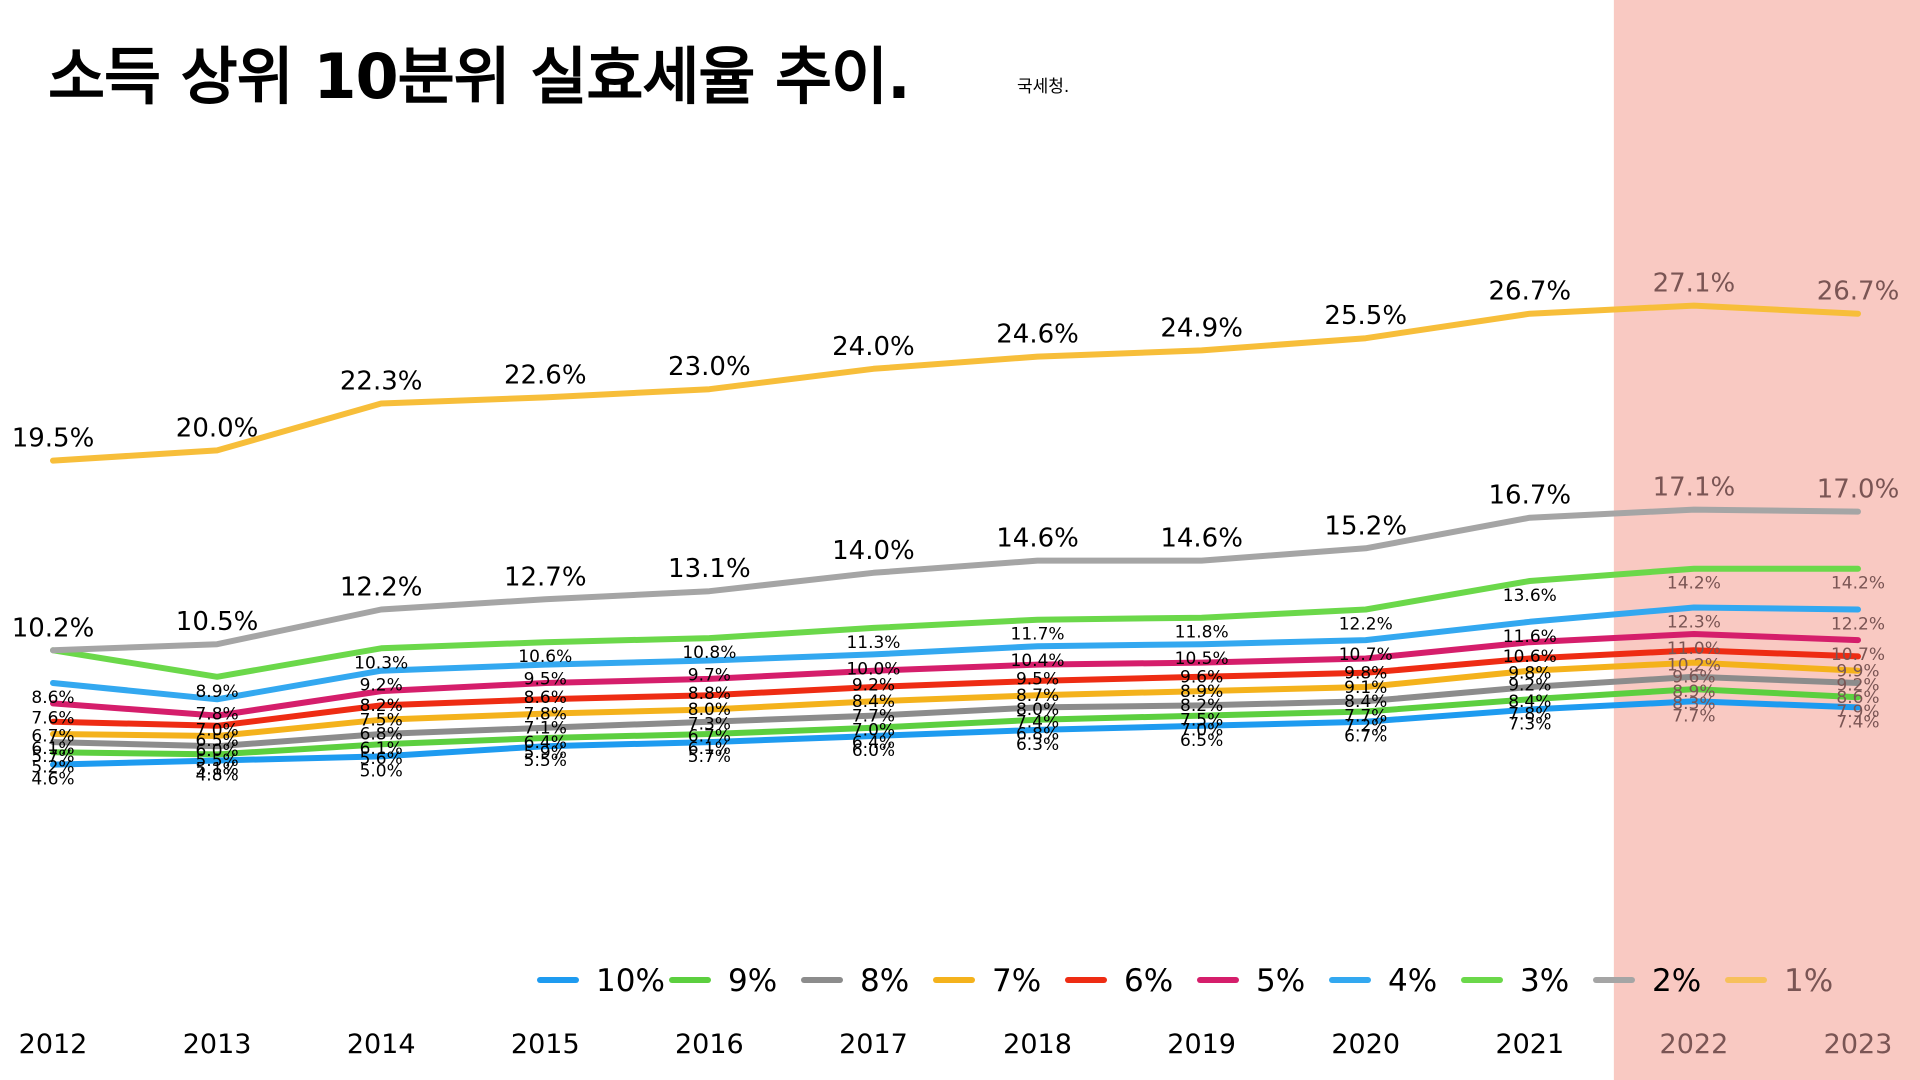 The image size is (1920, 1080). I want to click on data-label: 19.5%, so click(53, 439).